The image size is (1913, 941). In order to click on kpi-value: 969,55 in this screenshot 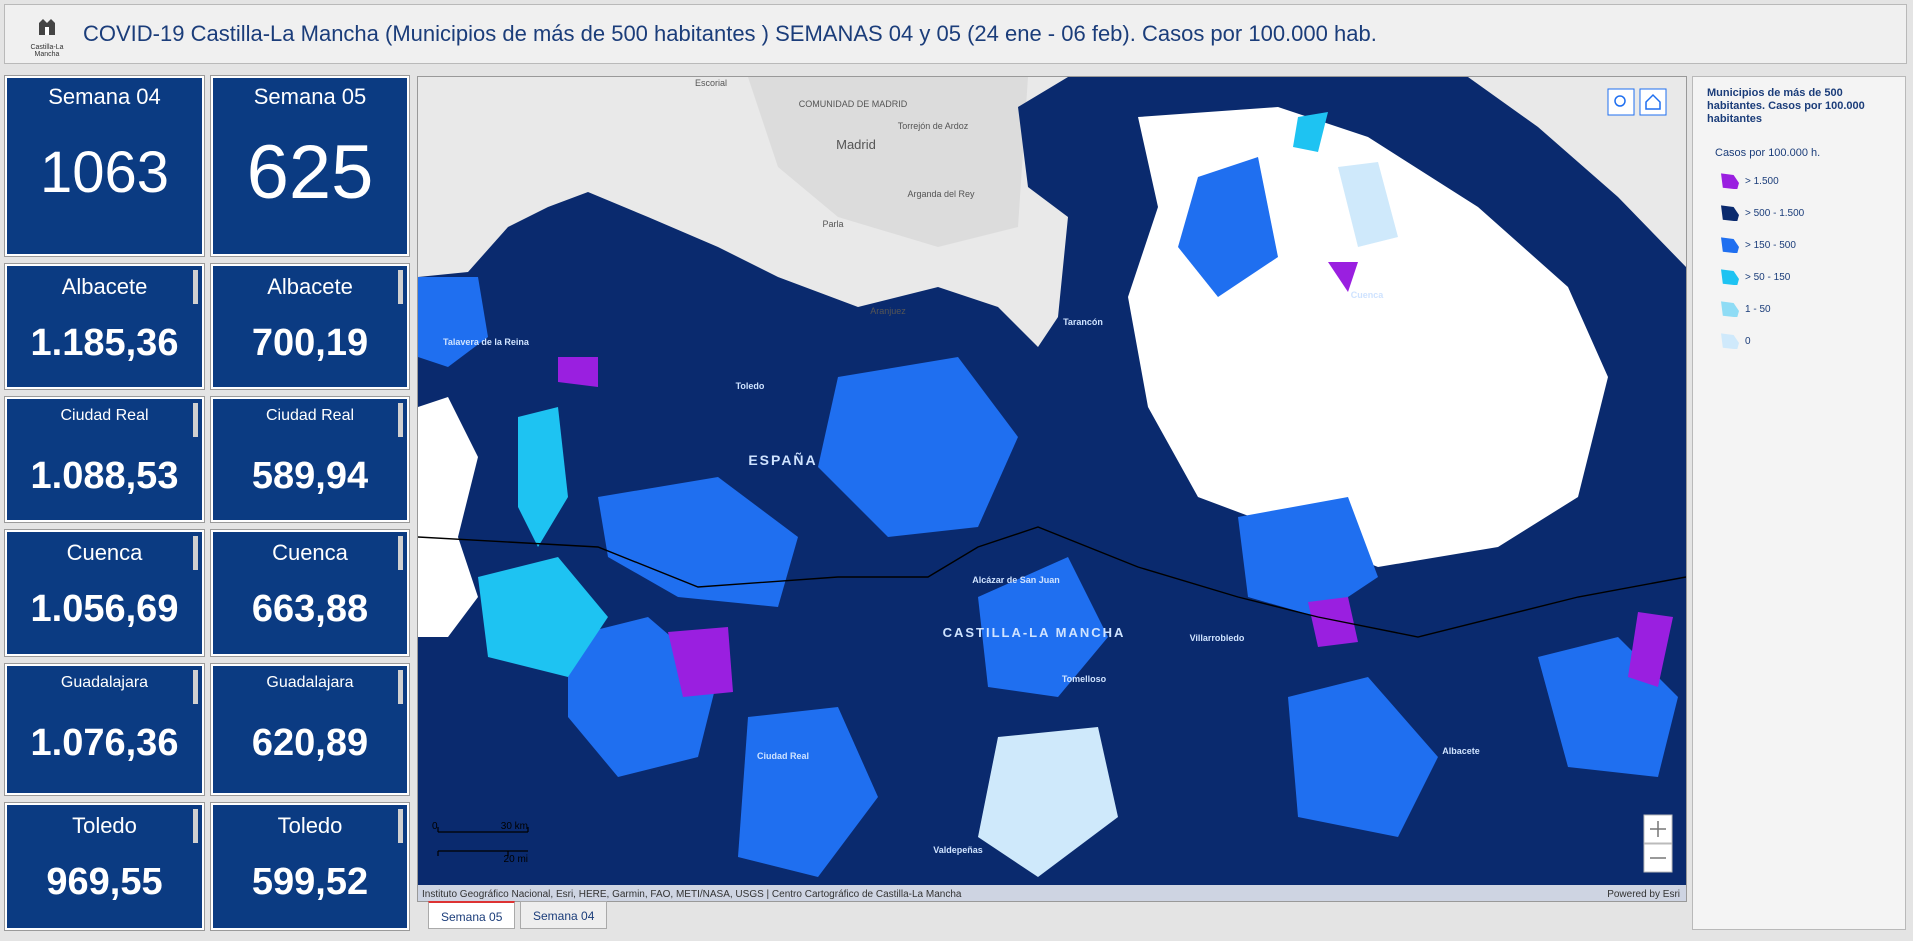, I will do `click(104, 882)`.